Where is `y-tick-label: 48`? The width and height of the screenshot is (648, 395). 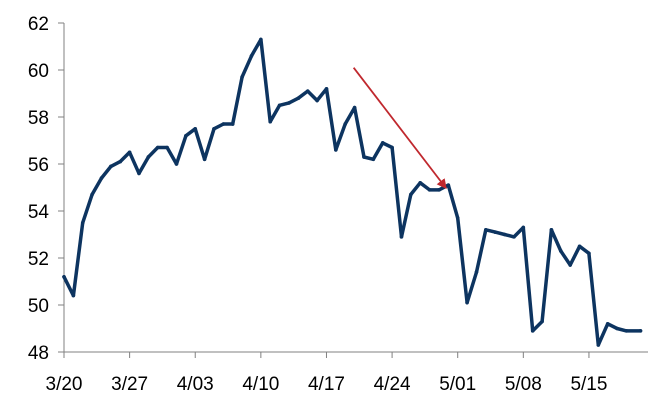
y-tick-label: 48 is located at coordinates (38, 353).